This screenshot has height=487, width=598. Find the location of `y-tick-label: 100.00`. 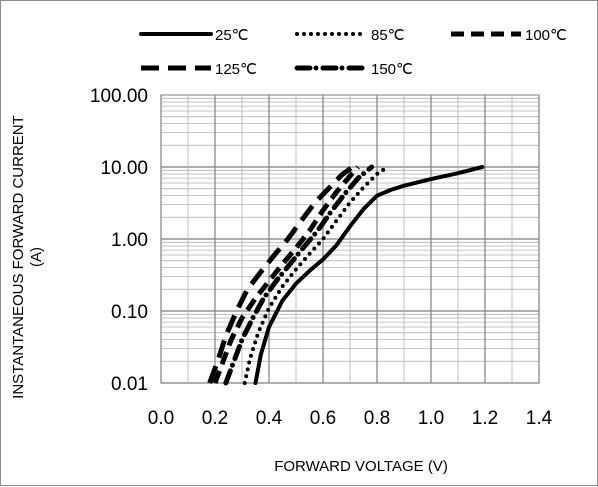

y-tick-label: 100.00 is located at coordinates (119, 96).